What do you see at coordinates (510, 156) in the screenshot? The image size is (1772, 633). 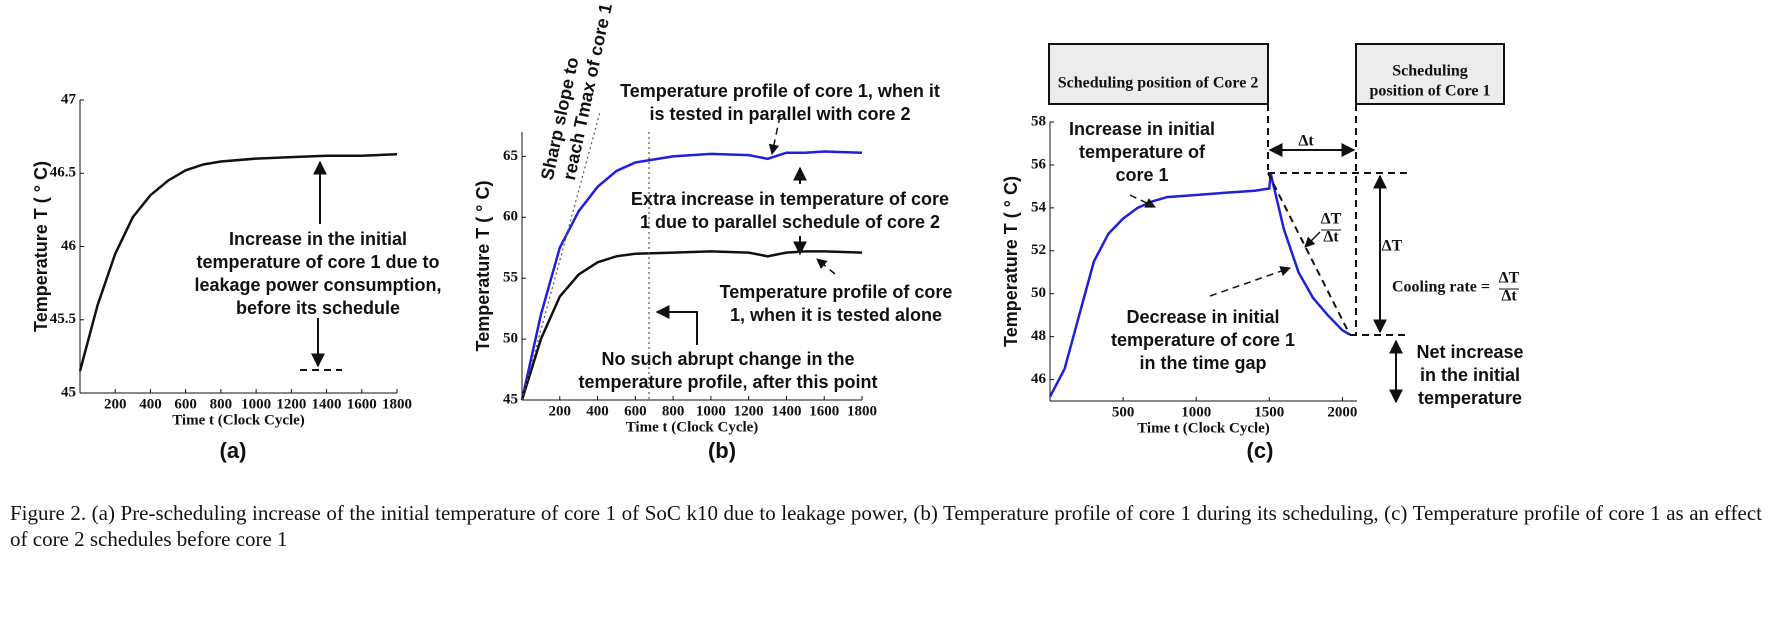 I see `y-tick-label: 65` at bounding box center [510, 156].